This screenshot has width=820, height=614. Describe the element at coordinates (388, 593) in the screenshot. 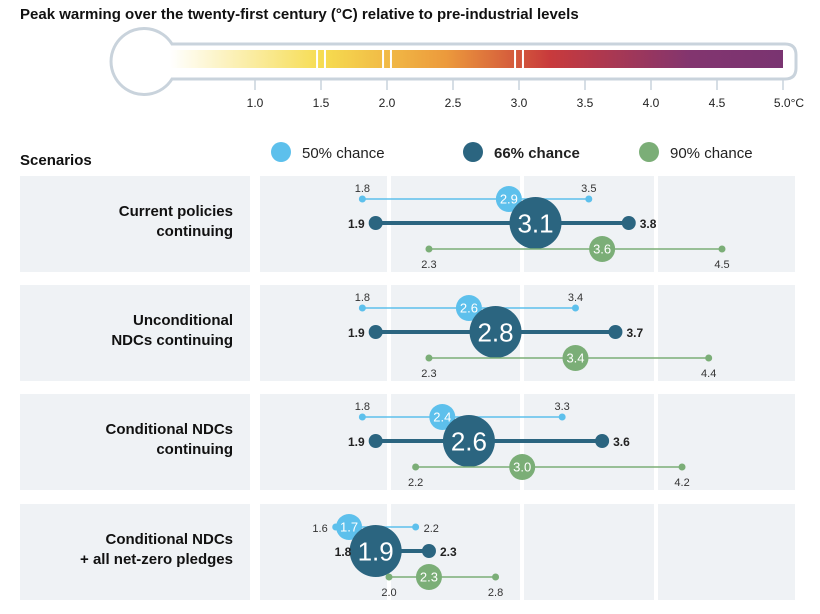

I see `low-label-p90: 2.0` at that location.